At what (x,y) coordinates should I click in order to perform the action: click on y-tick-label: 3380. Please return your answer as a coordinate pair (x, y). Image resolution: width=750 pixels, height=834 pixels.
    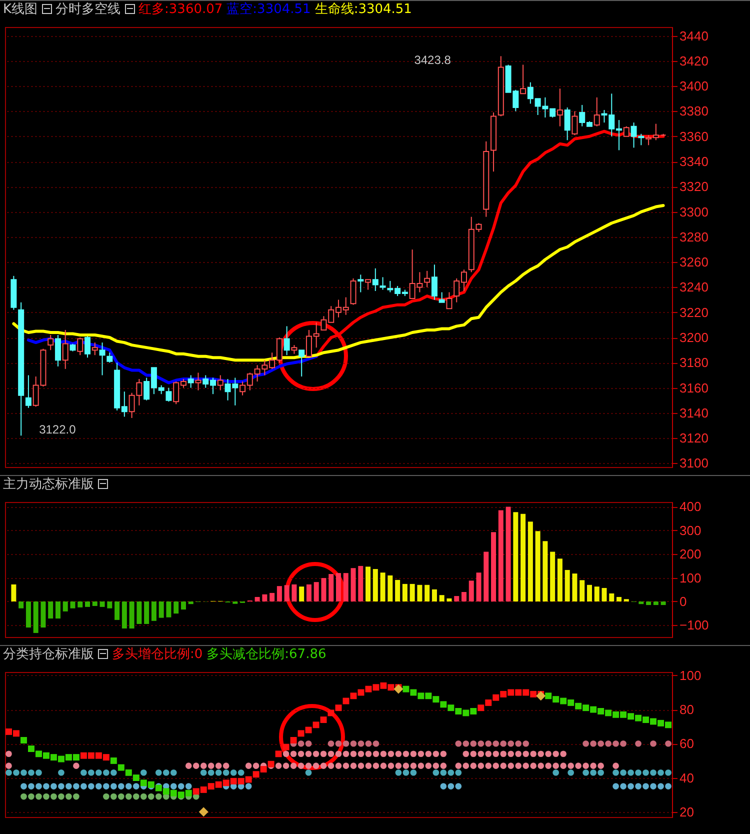
    Looking at the image, I should click on (694, 111).